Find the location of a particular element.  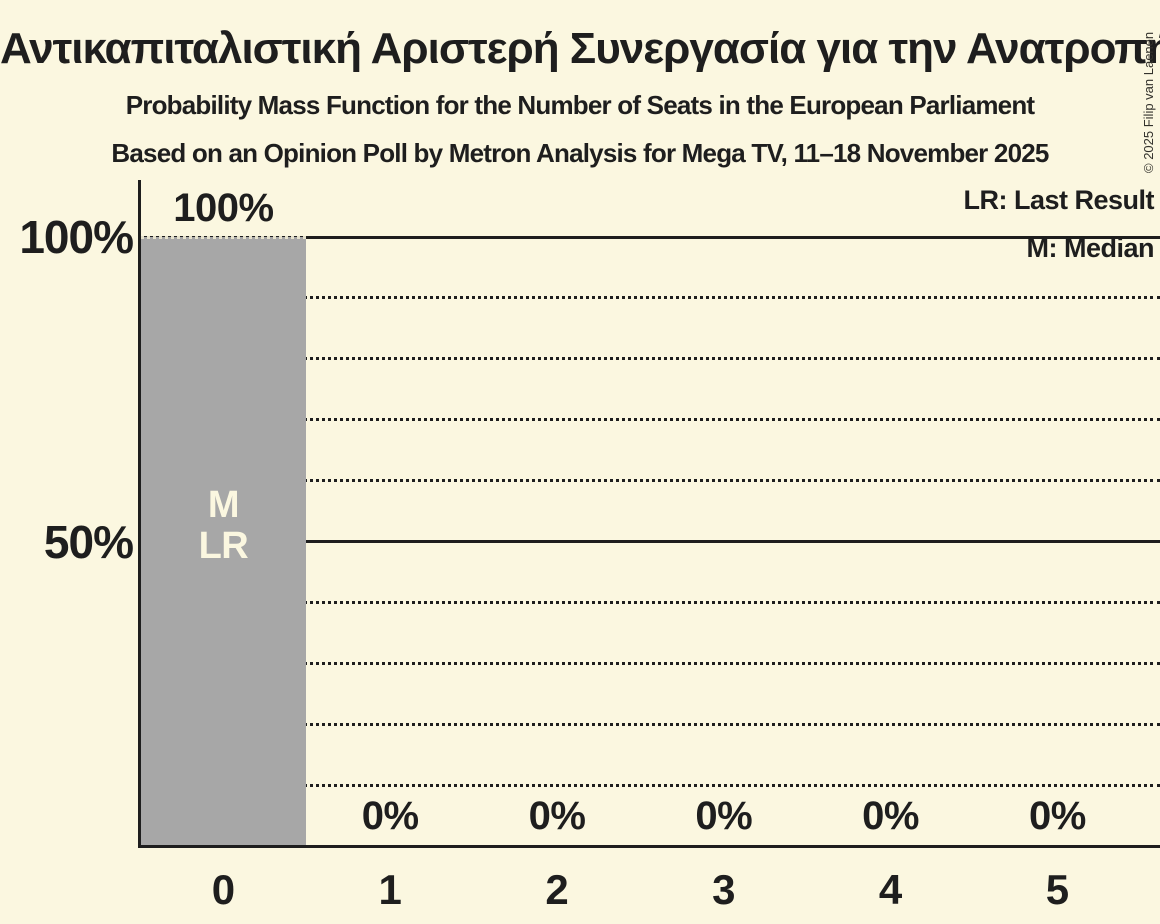

x-tick-label-0: 0 is located at coordinates (223, 889).